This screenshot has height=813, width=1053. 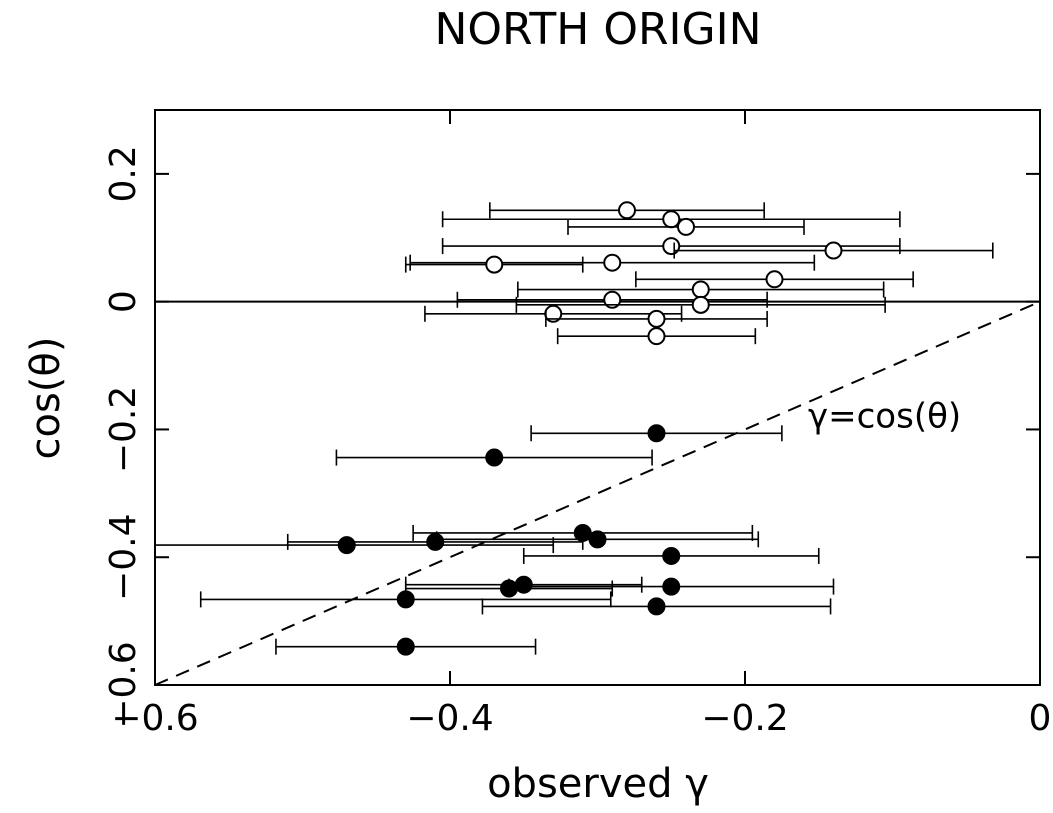 I want to click on y-tick-label: 0, so click(x=123, y=301).